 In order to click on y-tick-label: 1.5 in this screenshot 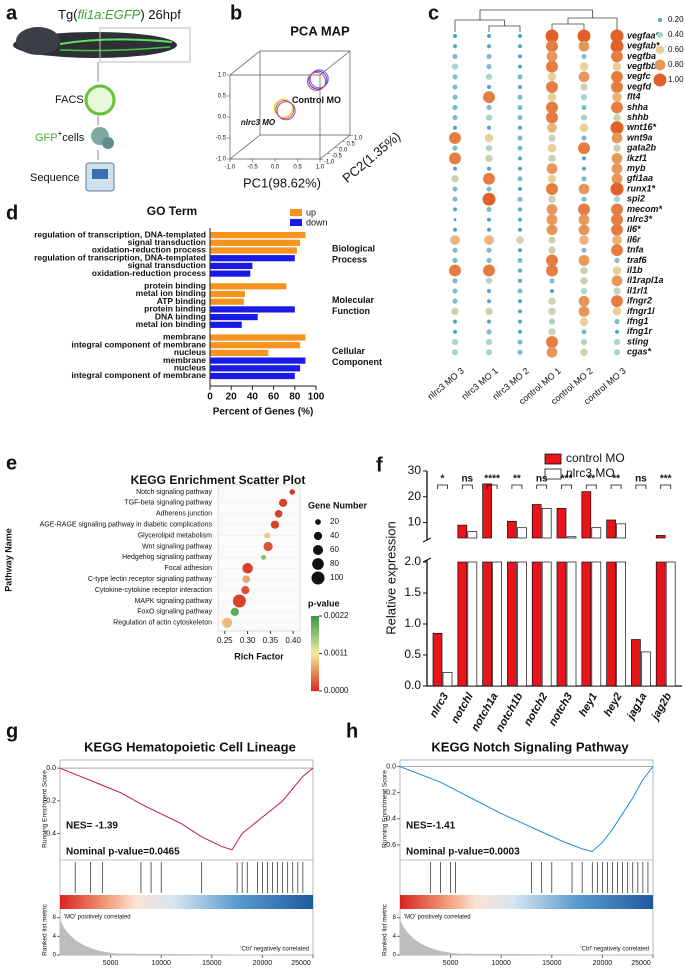, I will do `click(412, 592)`.